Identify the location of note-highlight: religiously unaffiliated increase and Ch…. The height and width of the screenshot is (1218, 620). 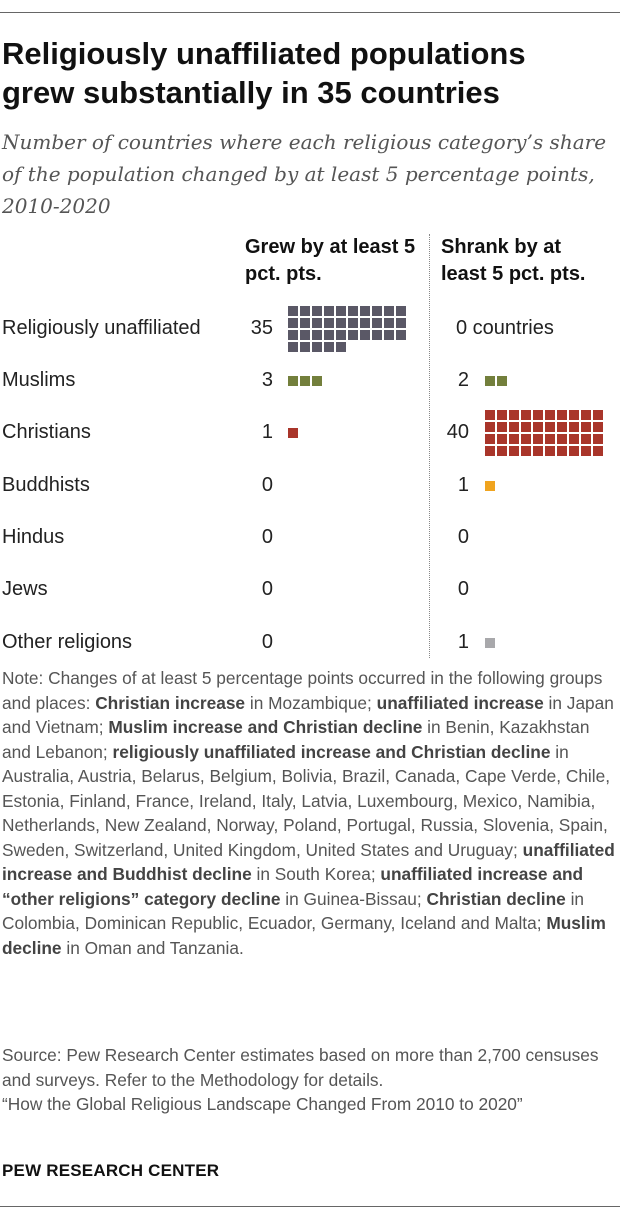
(331, 751).